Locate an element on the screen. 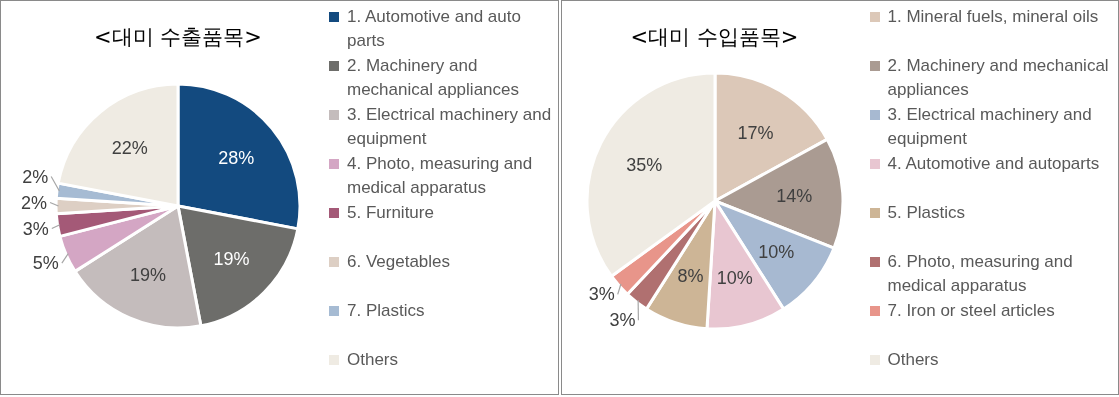 The image size is (1119, 397). legend-label: 7. Iron or steel articles is located at coordinates (971, 310).